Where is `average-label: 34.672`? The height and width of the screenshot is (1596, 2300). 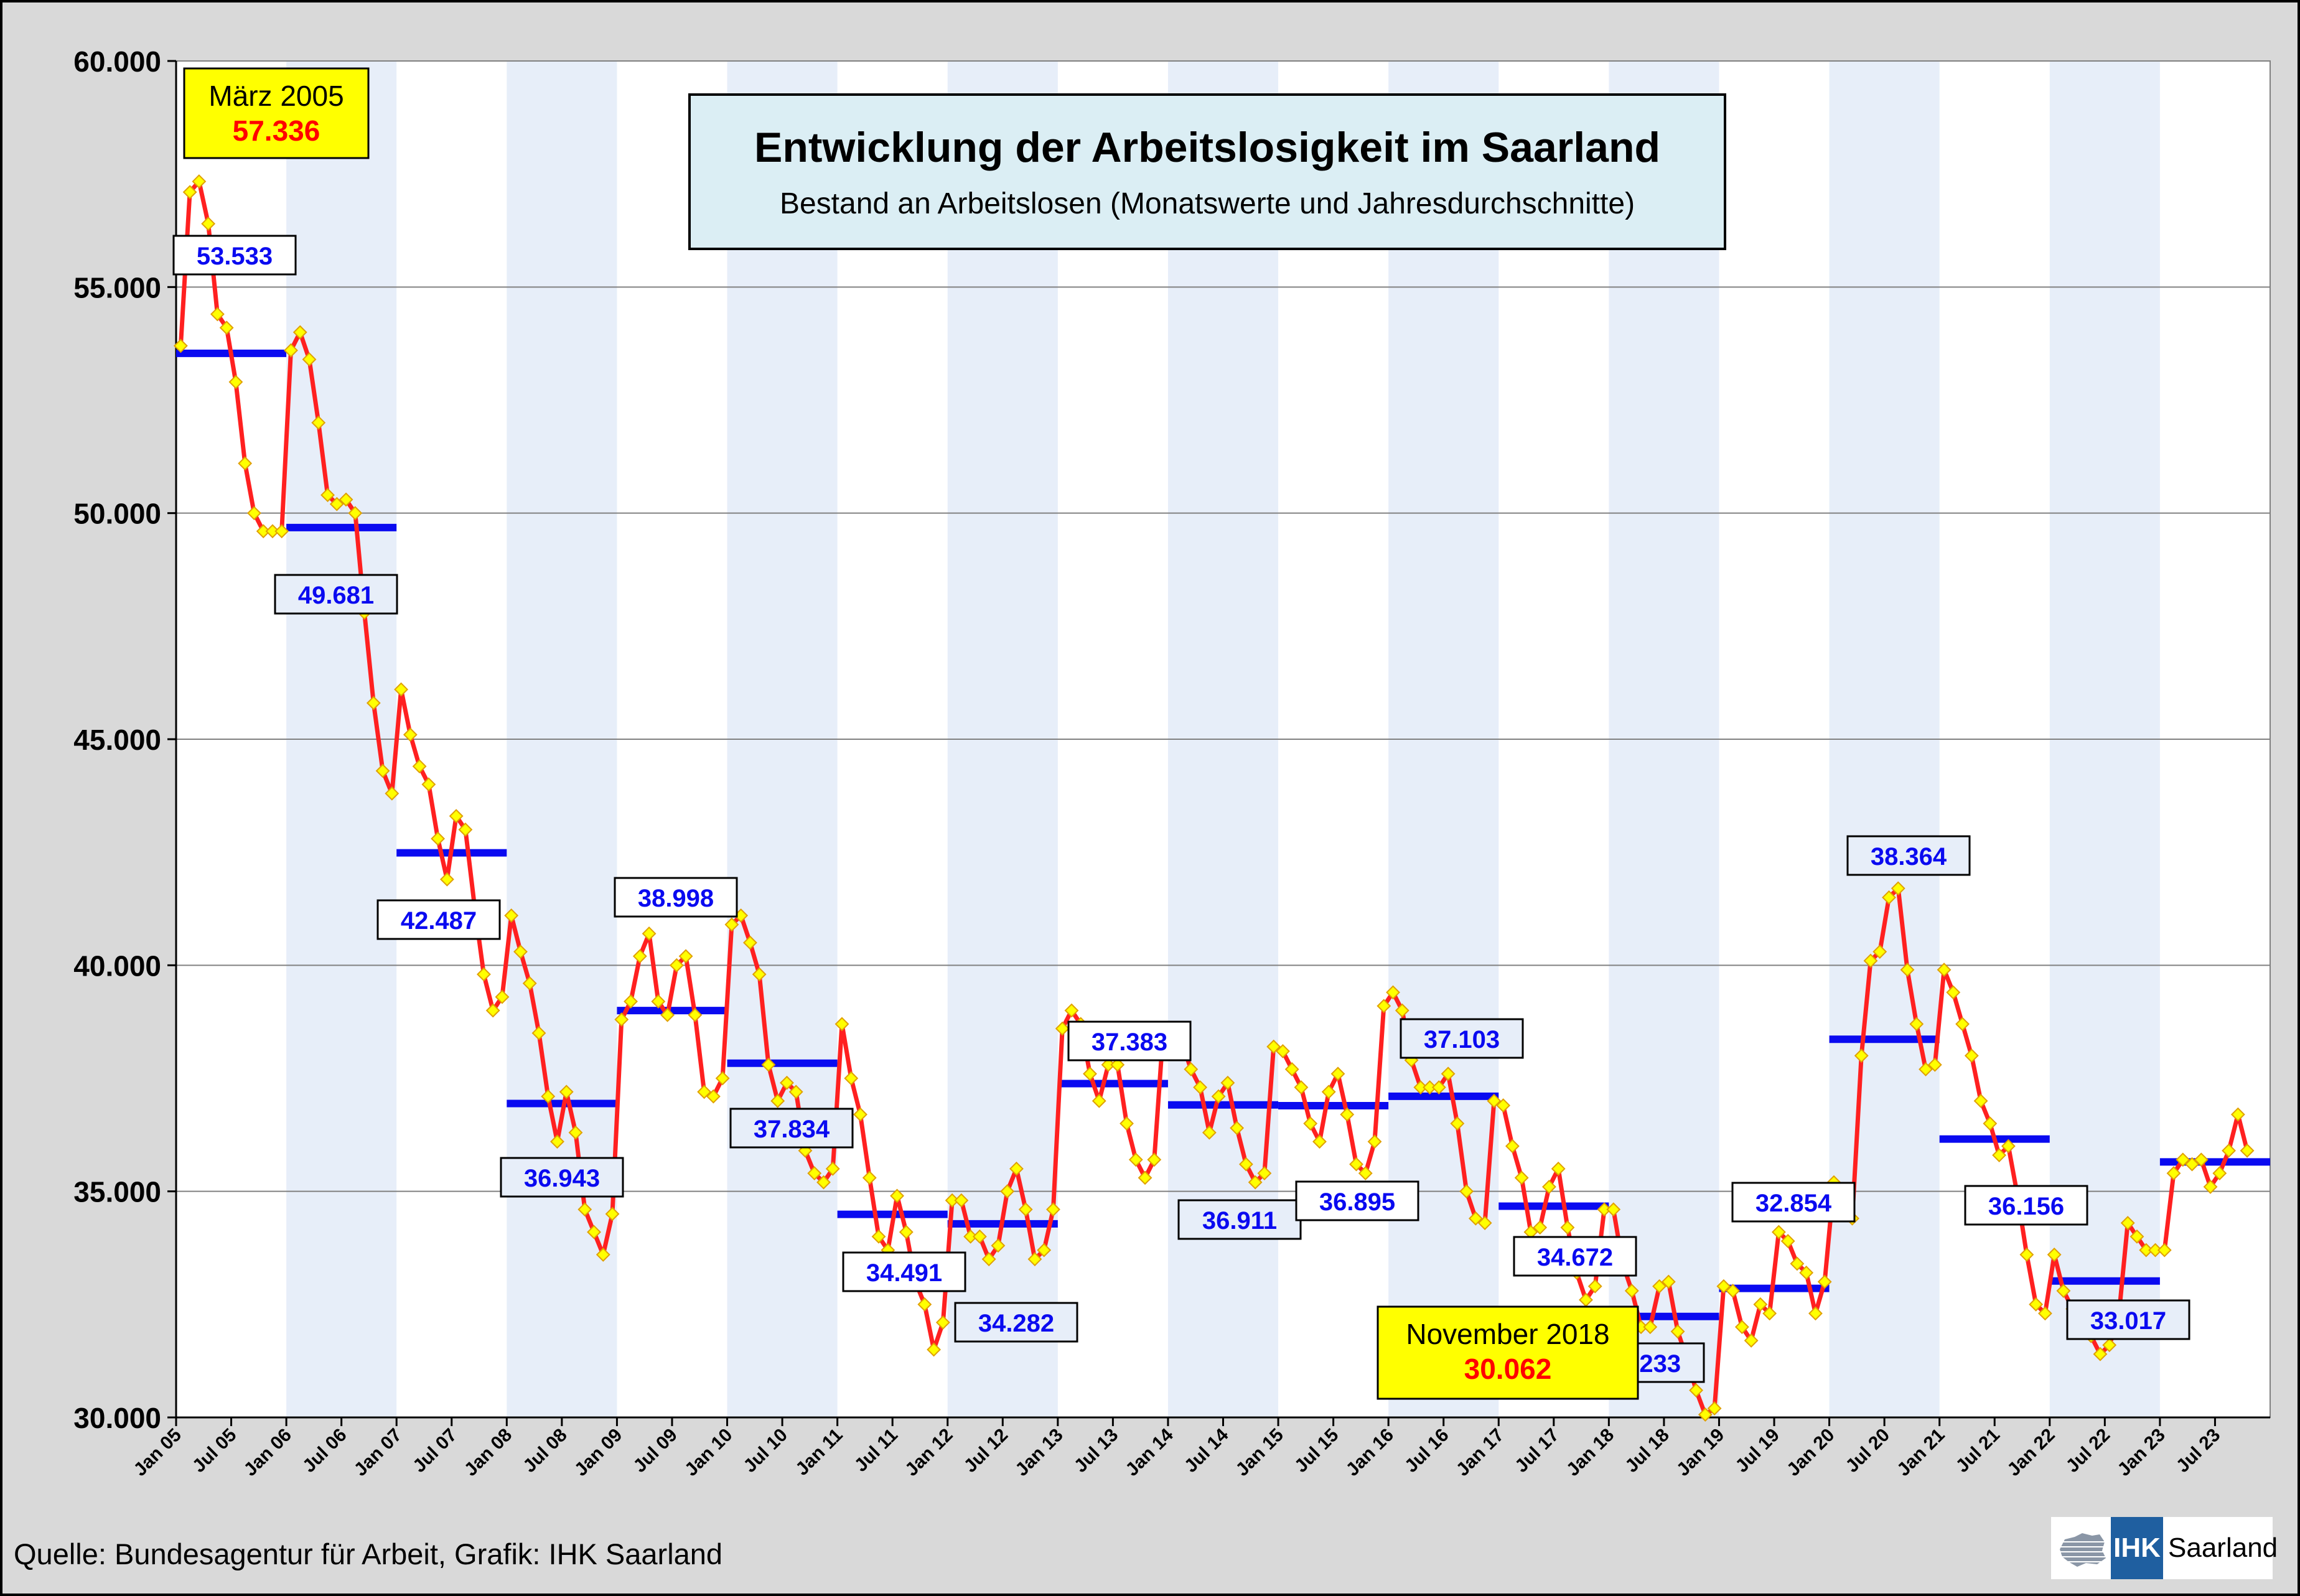
average-label: 34.672 is located at coordinates (1575, 1257).